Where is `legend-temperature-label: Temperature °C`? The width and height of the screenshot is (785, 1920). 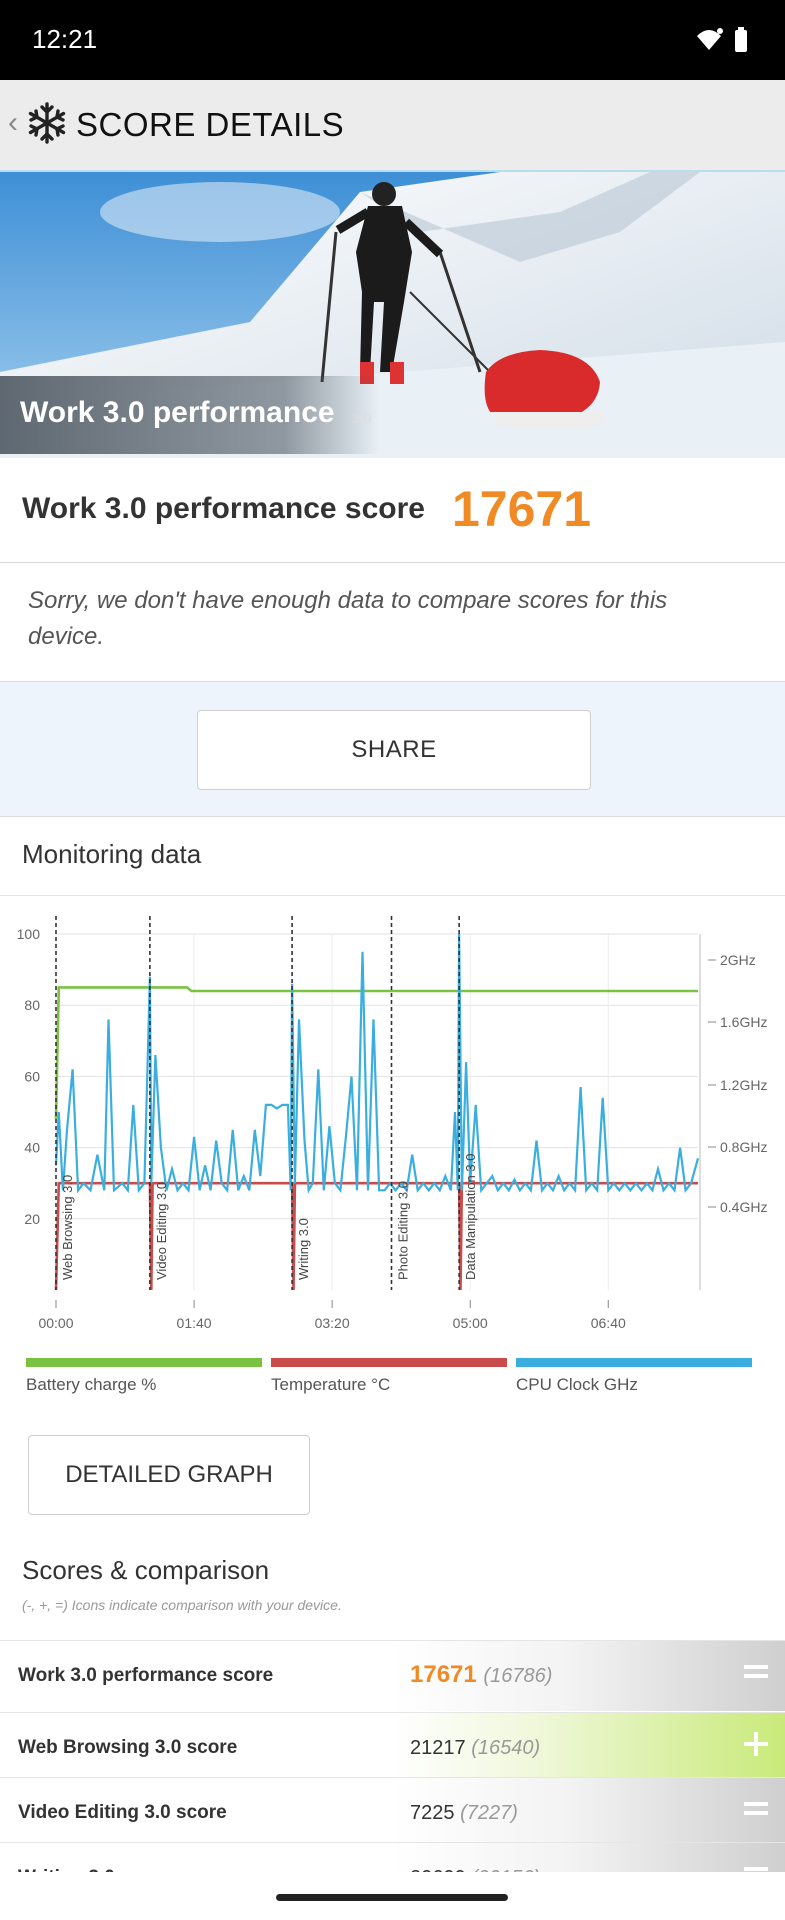 legend-temperature-label: Temperature °C is located at coordinates (331, 1384).